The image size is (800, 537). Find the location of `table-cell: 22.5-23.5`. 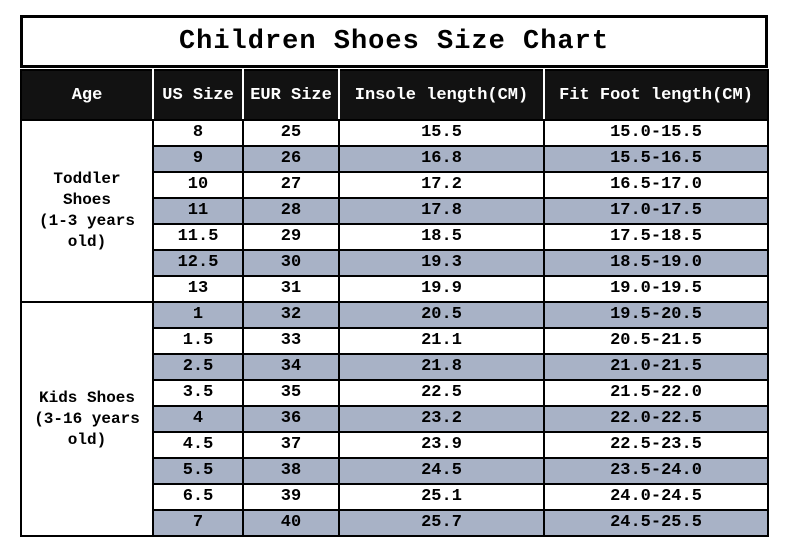

table-cell: 22.5-23.5 is located at coordinates (656, 445).